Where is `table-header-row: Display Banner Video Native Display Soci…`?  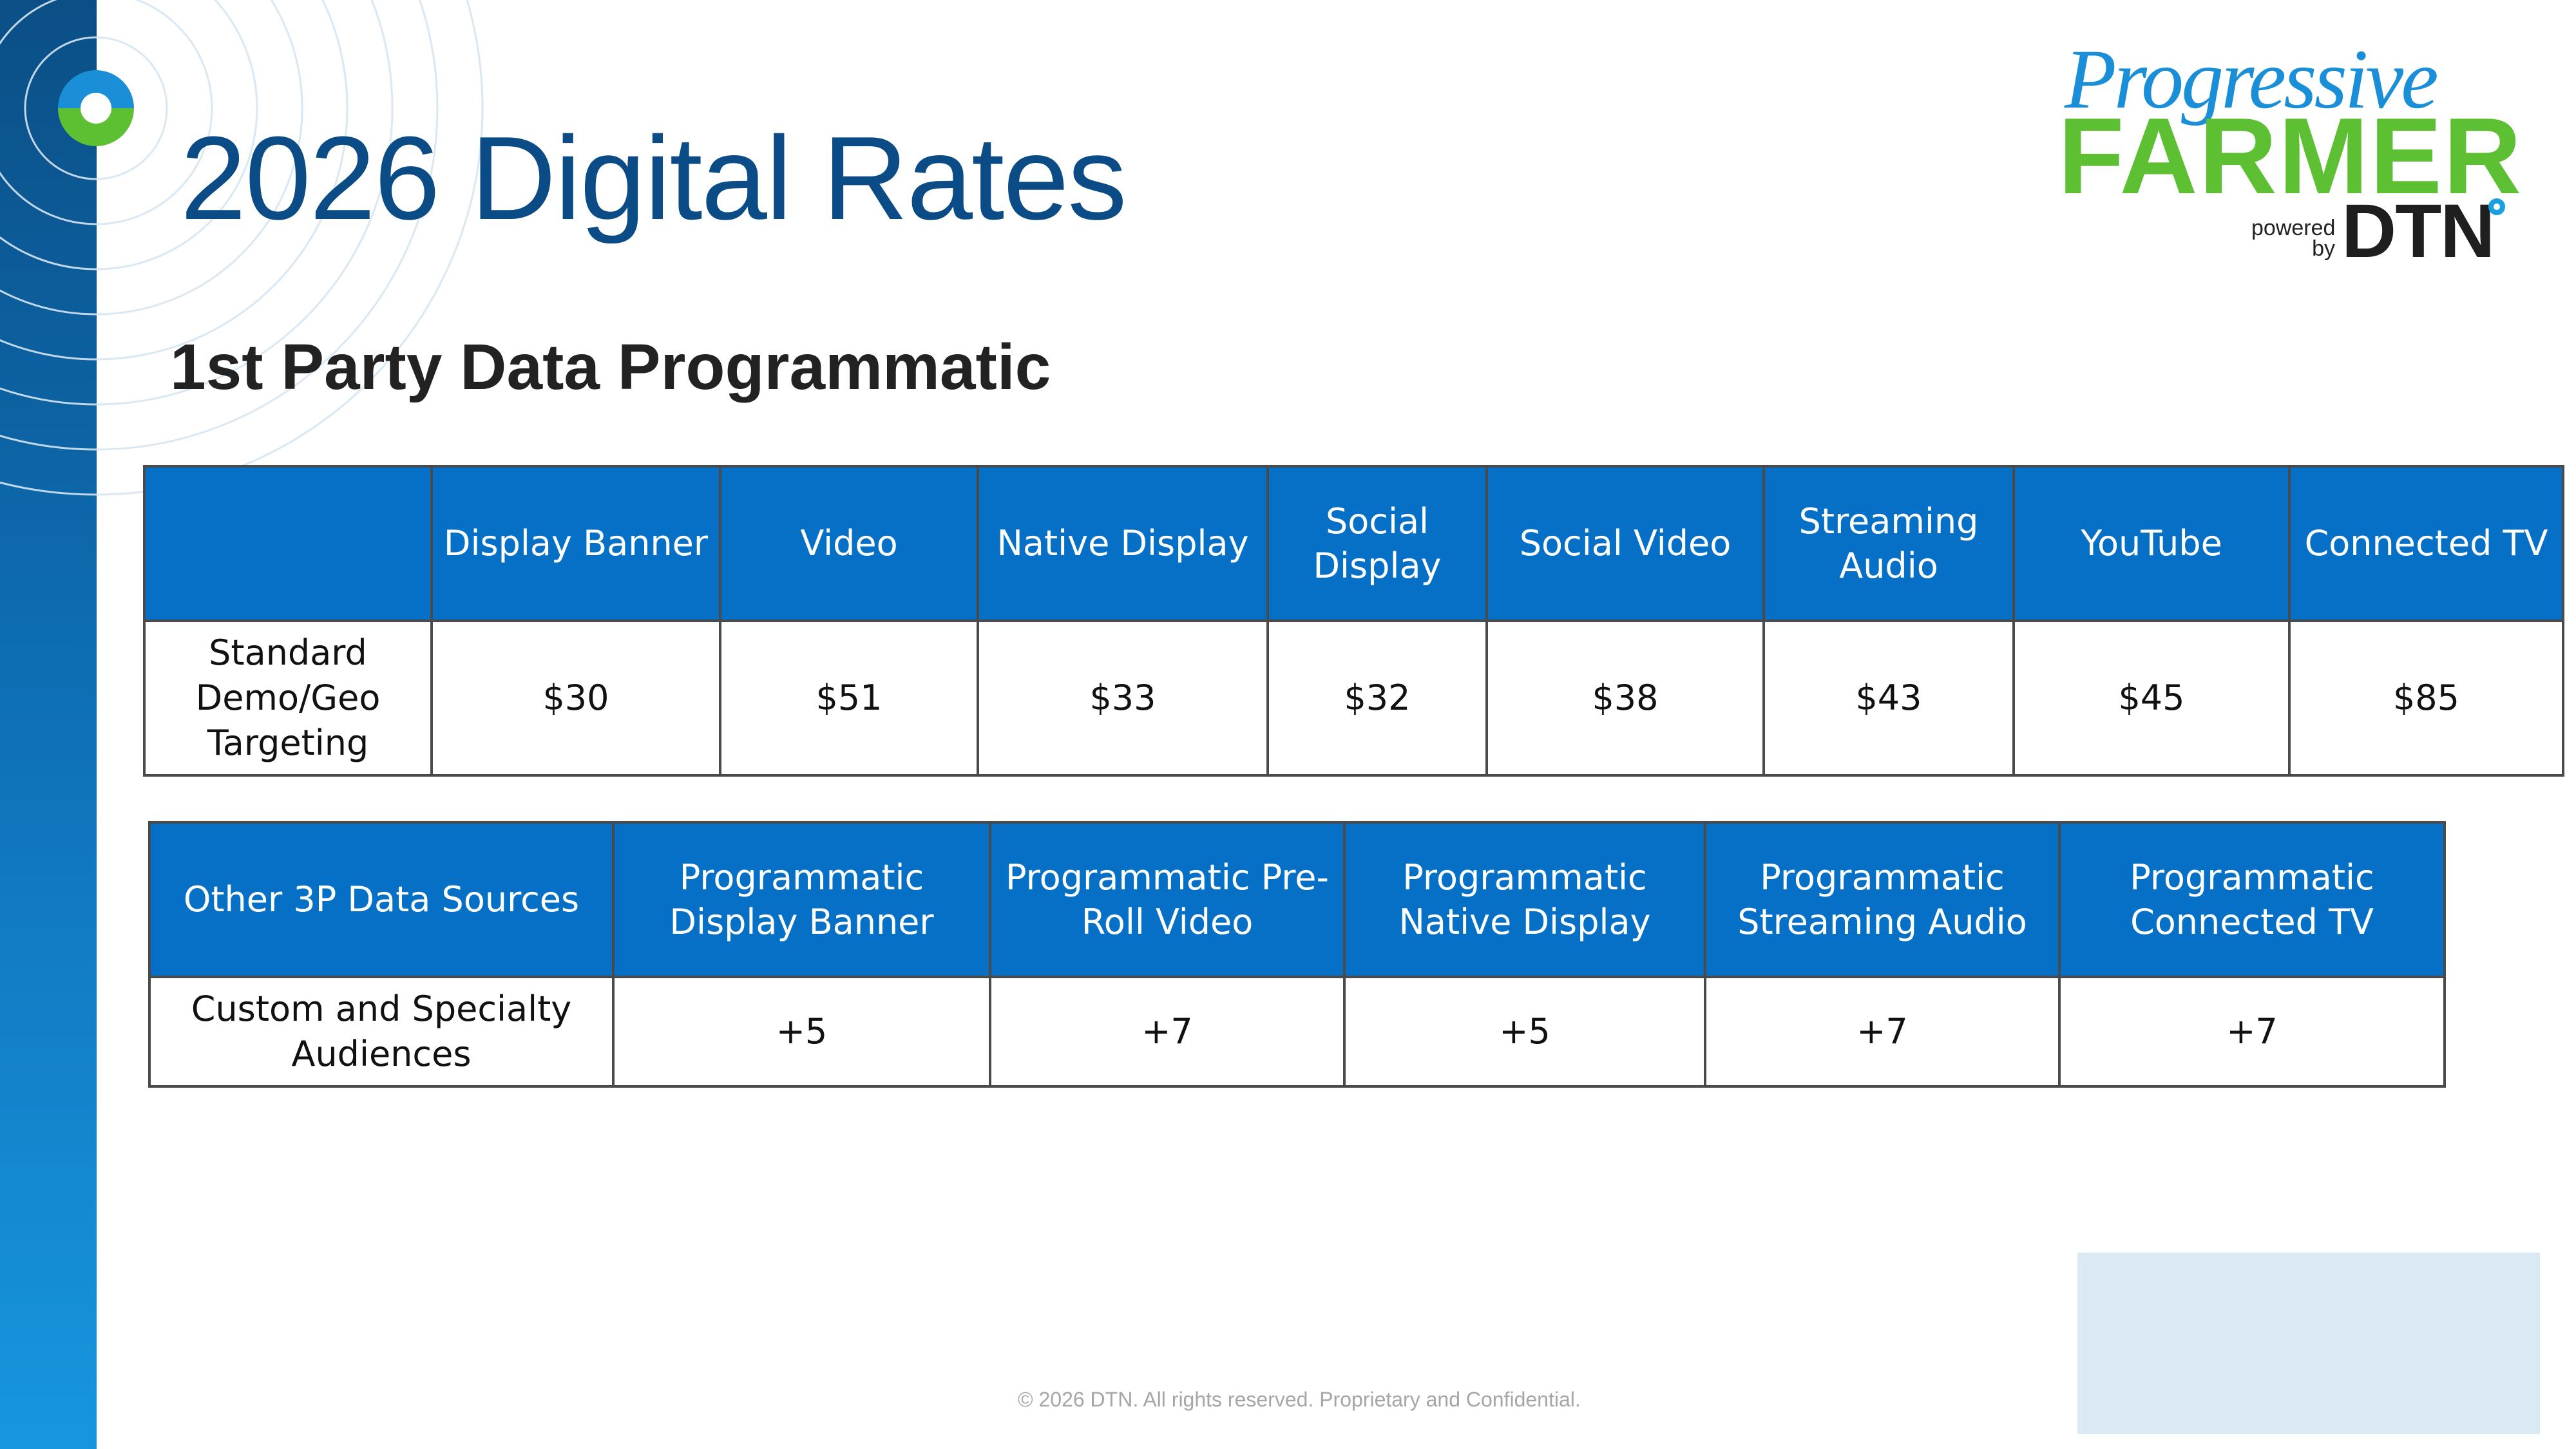
table-header-row: Display Banner Video Native Display Soci… is located at coordinates (1354, 543).